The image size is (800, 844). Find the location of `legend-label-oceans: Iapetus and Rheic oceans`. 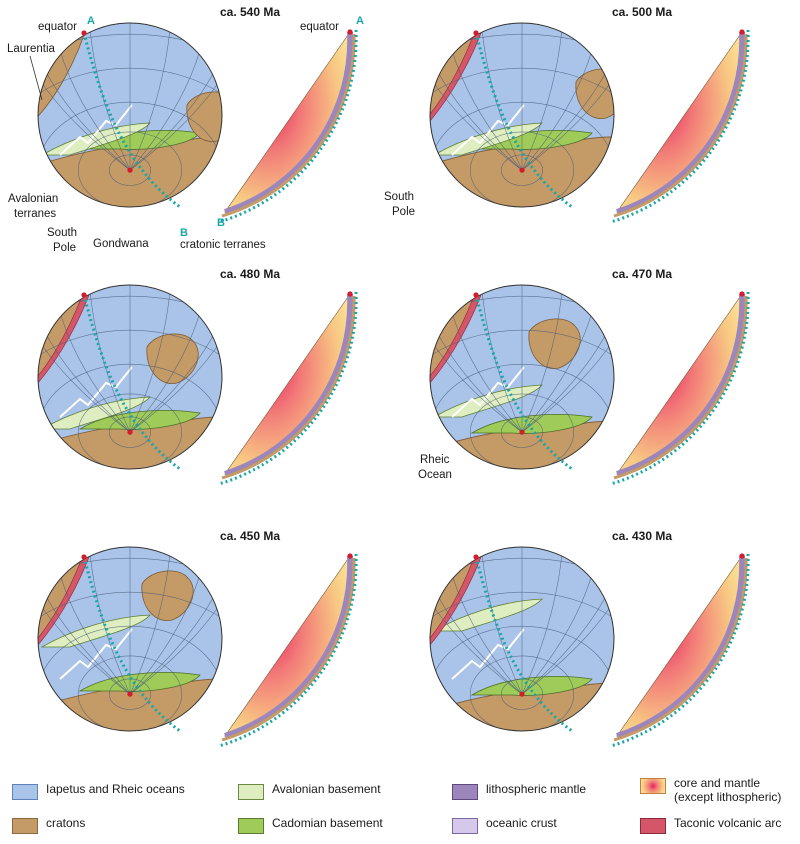

legend-label-oceans: Iapetus and Rheic oceans is located at coordinates (115, 789).